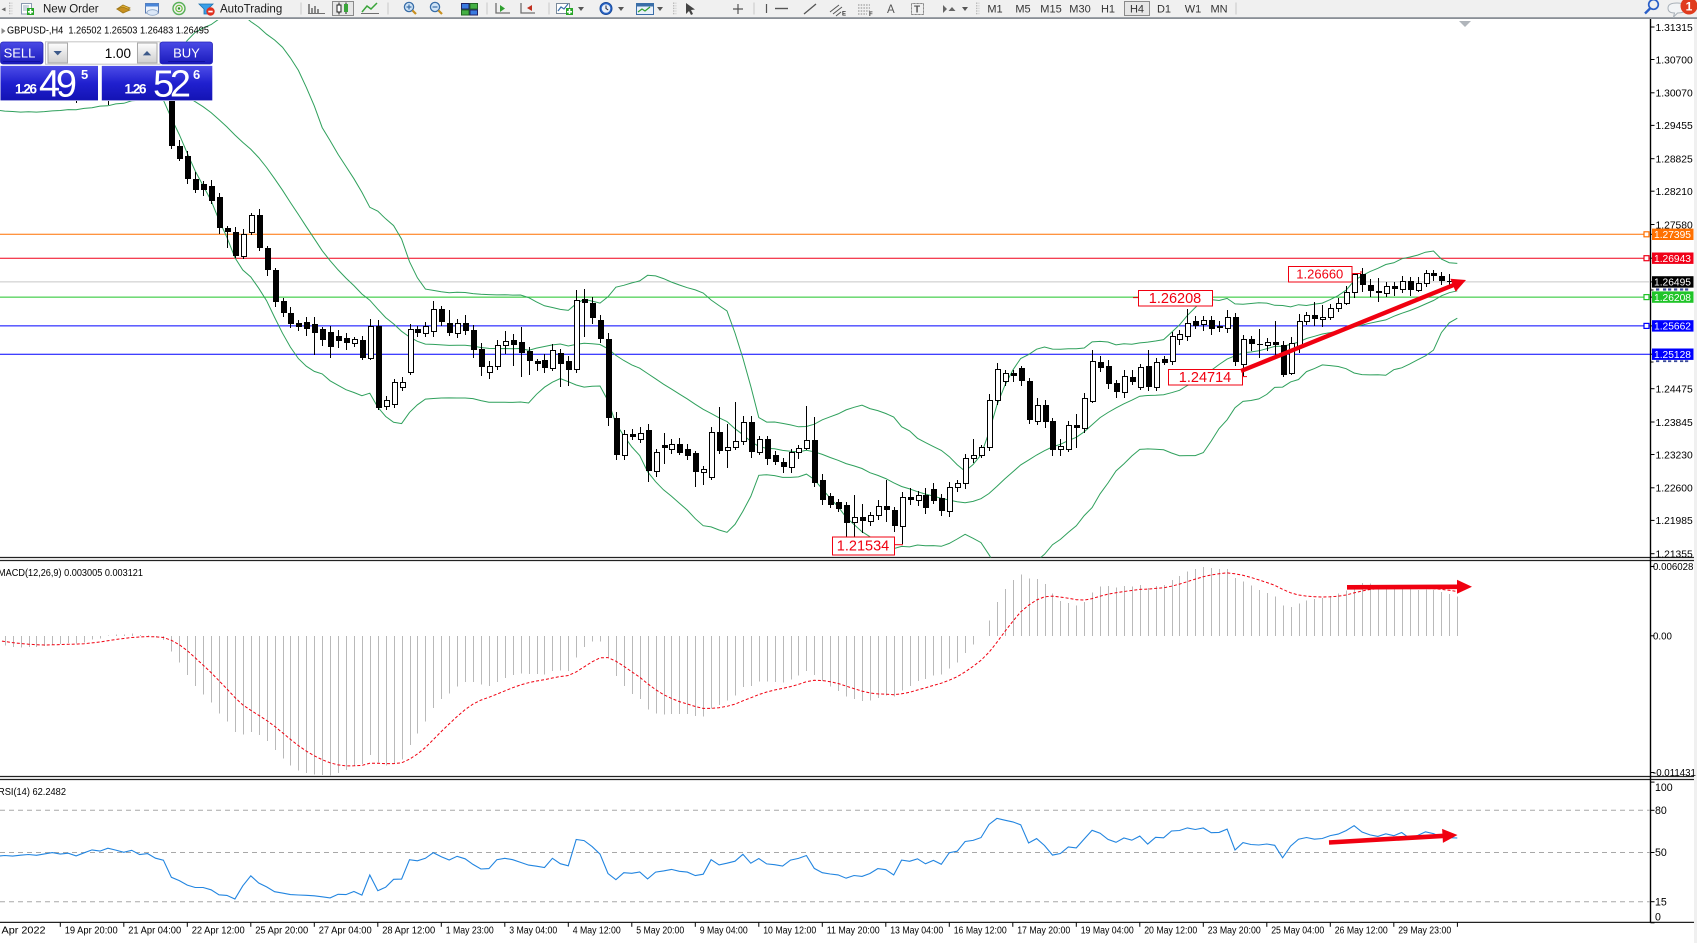 The width and height of the screenshot is (1697, 943). Describe the element at coordinates (1218, 10) in the screenshot. I see `svg-text: MN` at that location.